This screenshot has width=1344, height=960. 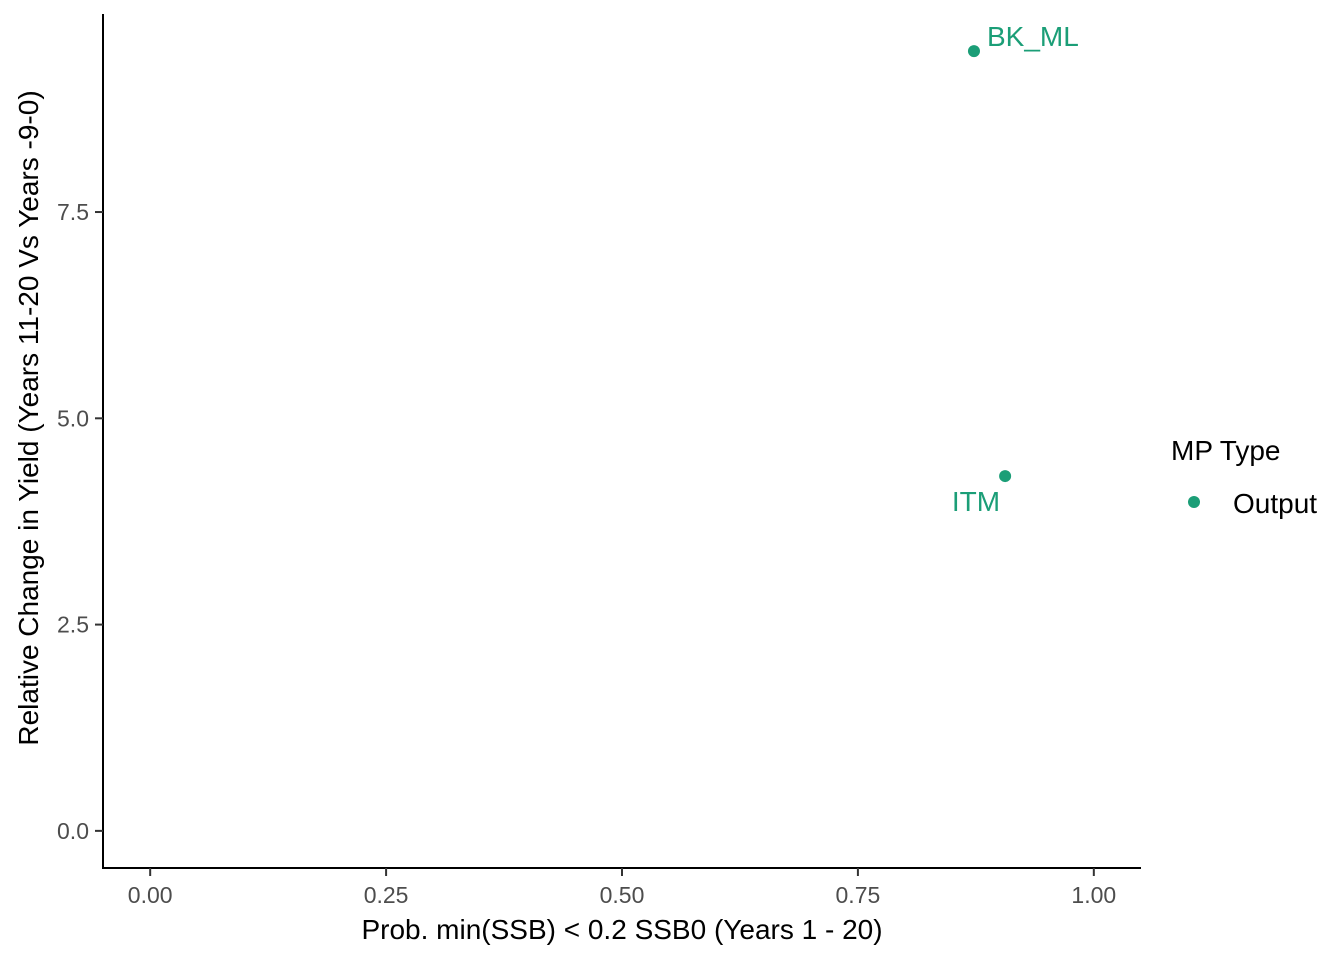 What do you see at coordinates (858, 895) in the screenshot?
I see `x-tick-label: 0.75` at bounding box center [858, 895].